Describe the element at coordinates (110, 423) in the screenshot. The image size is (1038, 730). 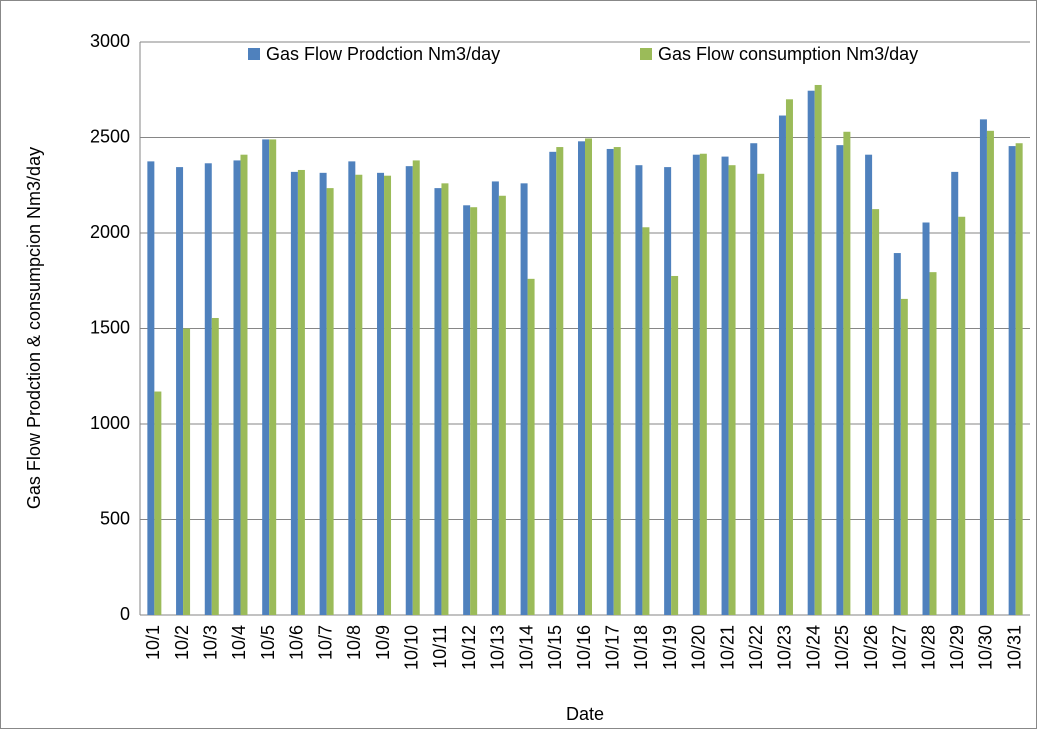
I see `y-tick-label: 1000` at that location.